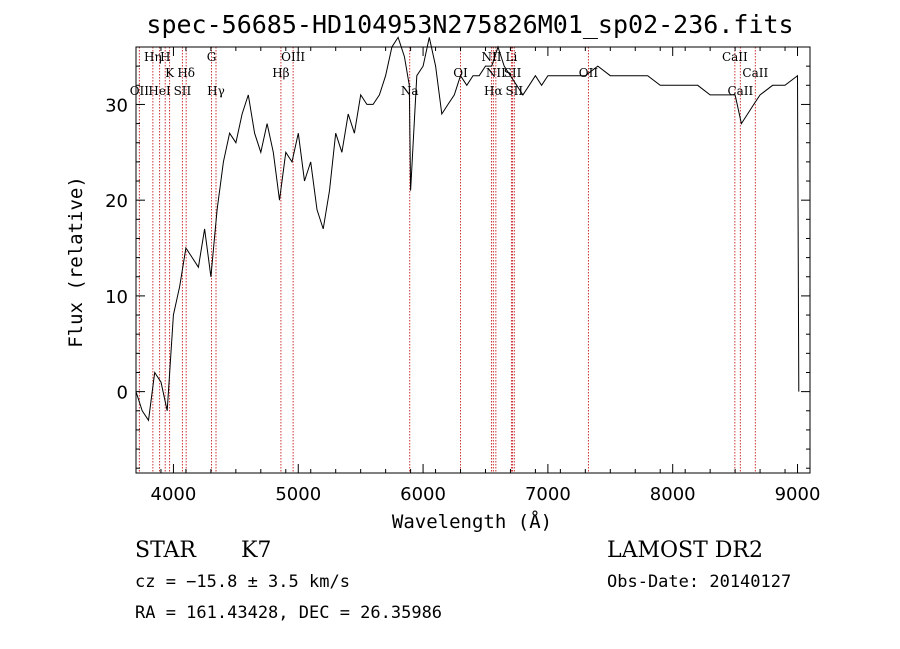 The height and width of the screenshot is (649, 900). I want to click on line-marker-label: HeI, so click(159, 91).